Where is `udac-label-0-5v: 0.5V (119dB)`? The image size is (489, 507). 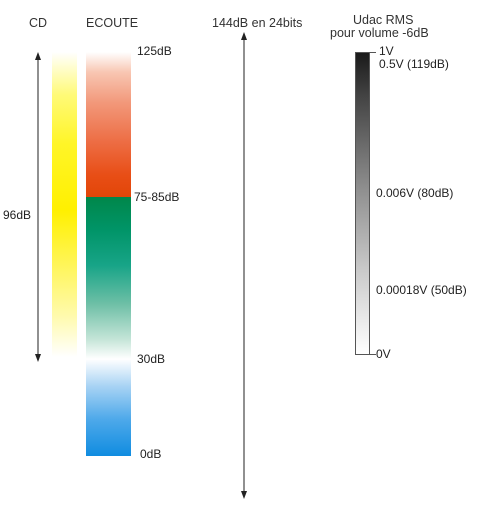 udac-label-0-5v: 0.5V (119dB) is located at coordinates (414, 64).